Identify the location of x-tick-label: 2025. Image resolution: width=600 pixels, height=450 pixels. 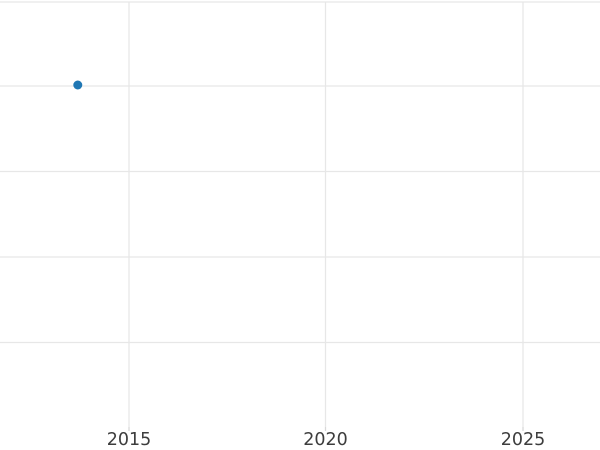
(523, 440).